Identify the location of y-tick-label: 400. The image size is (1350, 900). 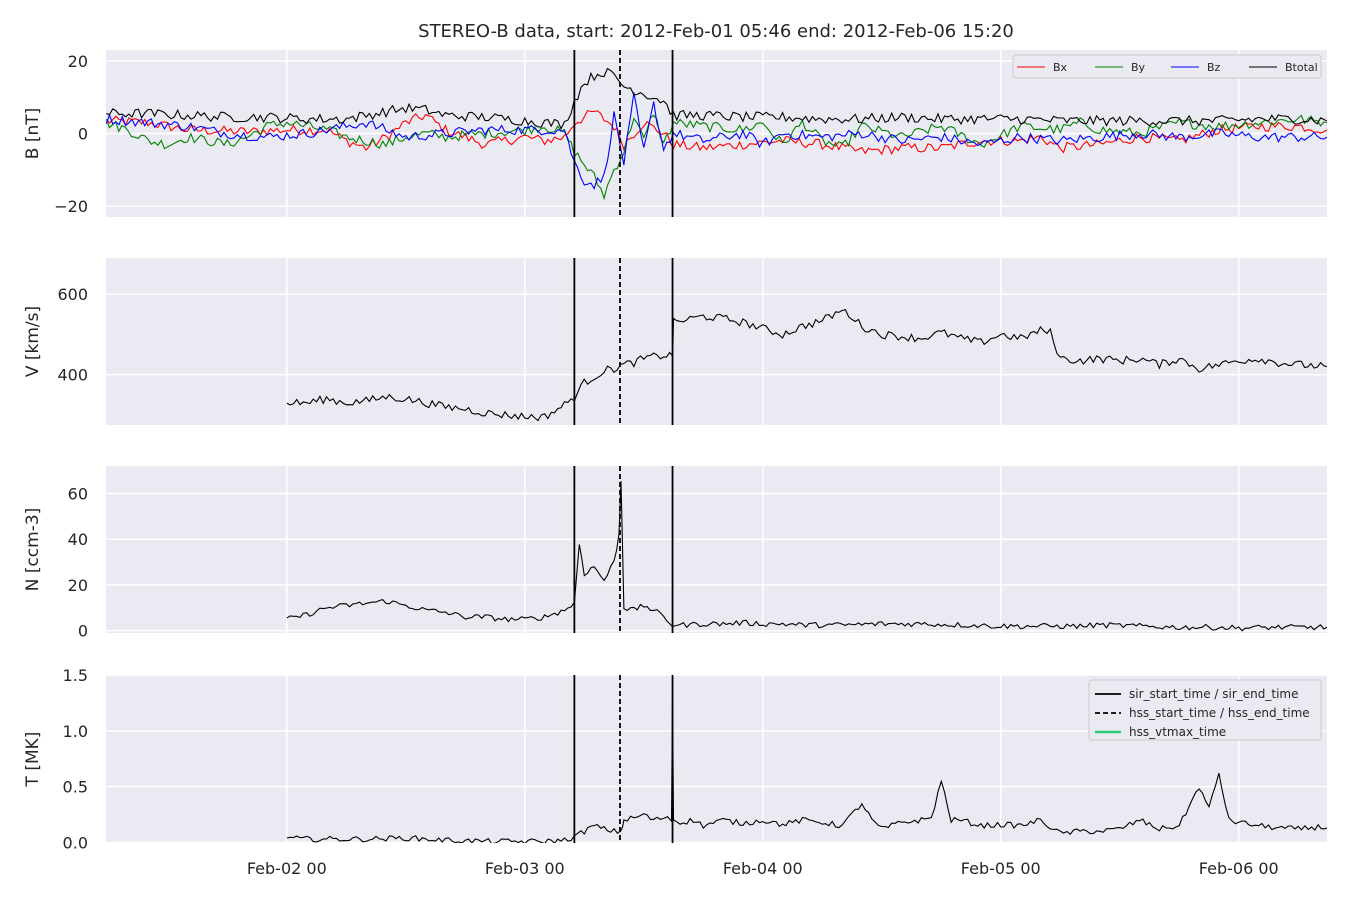
(72, 375).